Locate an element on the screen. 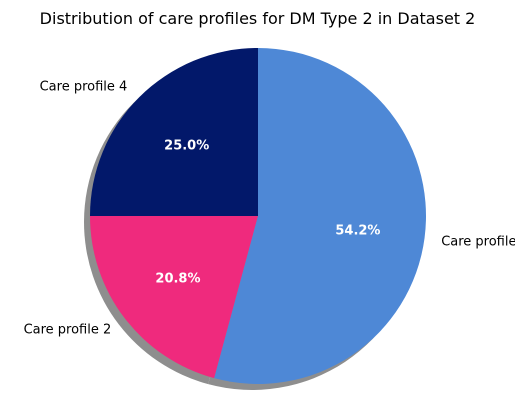 The image size is (515, 417). pct-label-care-profile-3: 54.2% is located at coordinates (357, 230).